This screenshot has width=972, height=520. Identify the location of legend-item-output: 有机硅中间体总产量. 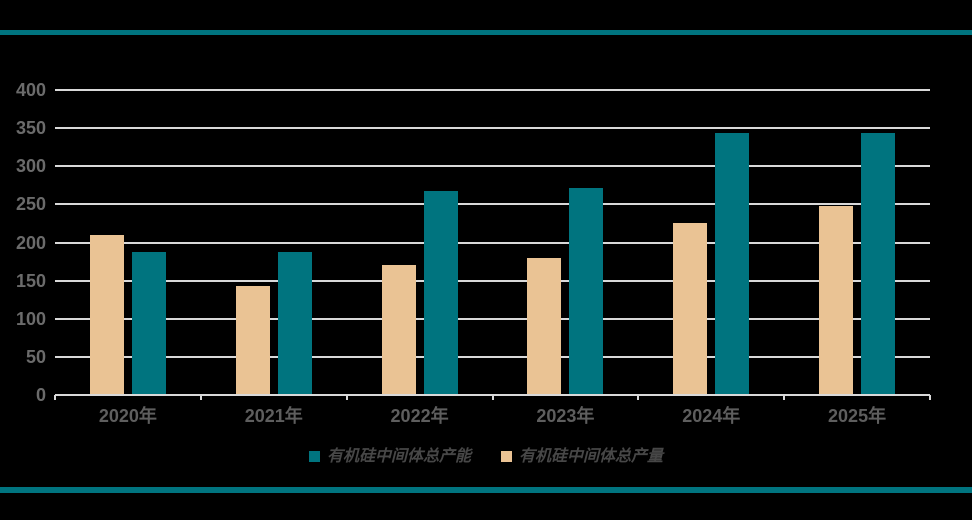
(582, 456).